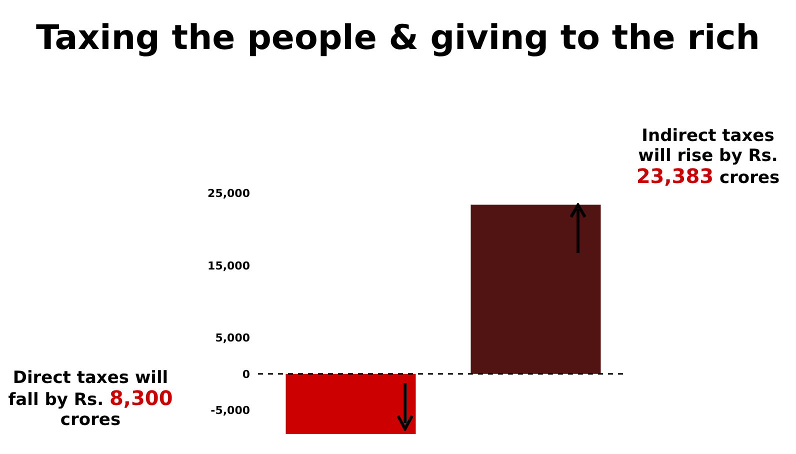 This screenshot has width=796, height=454. I want to click on text: Direct taxes will fall by Rs. 8,300 crores, so click(90, 399).